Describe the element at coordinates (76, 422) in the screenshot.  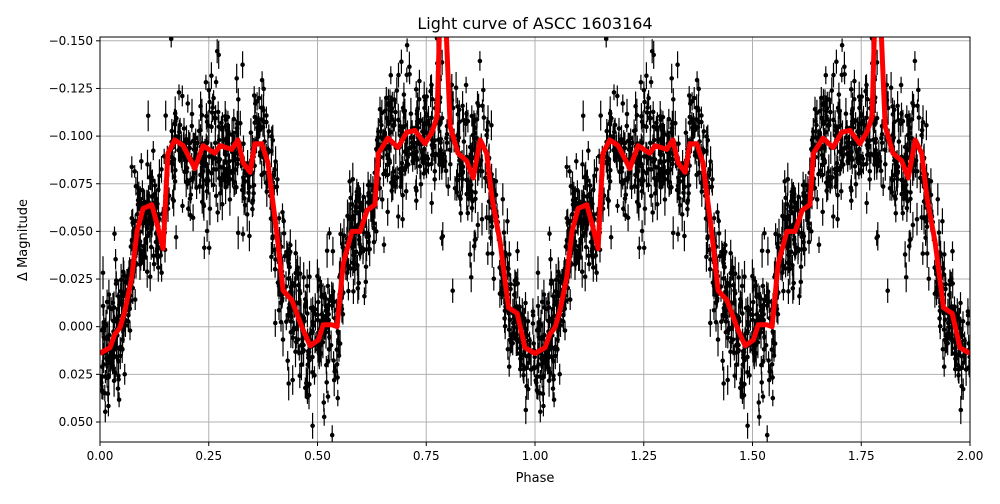
I see `y-tick-label: 0.050` at that location.